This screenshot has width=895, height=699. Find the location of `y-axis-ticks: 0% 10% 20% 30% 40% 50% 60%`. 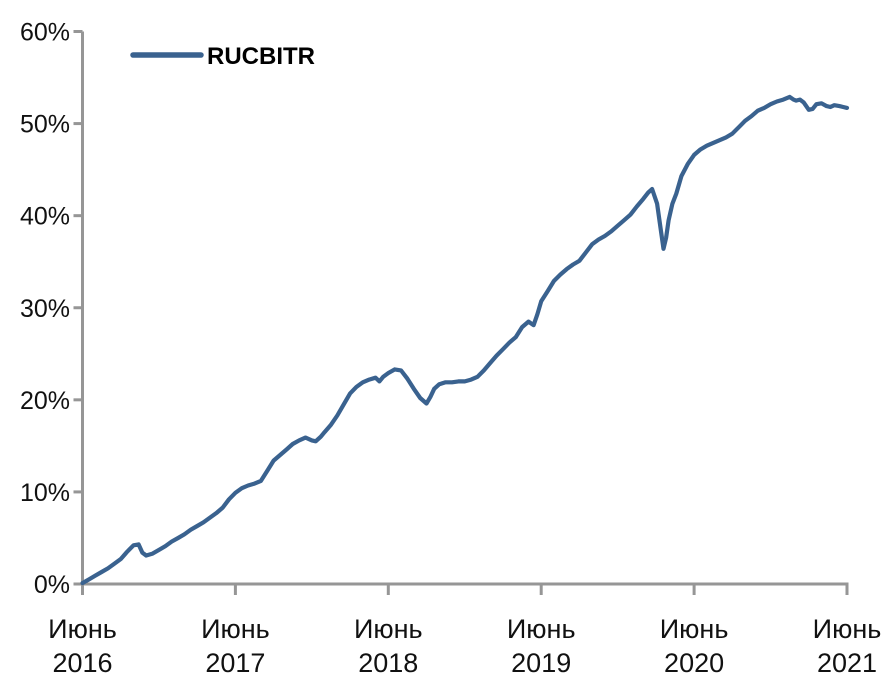

y-axis-ticks: 0% 10% 20% 30% 40% 50% 60% is located at coordinates (51, 309).